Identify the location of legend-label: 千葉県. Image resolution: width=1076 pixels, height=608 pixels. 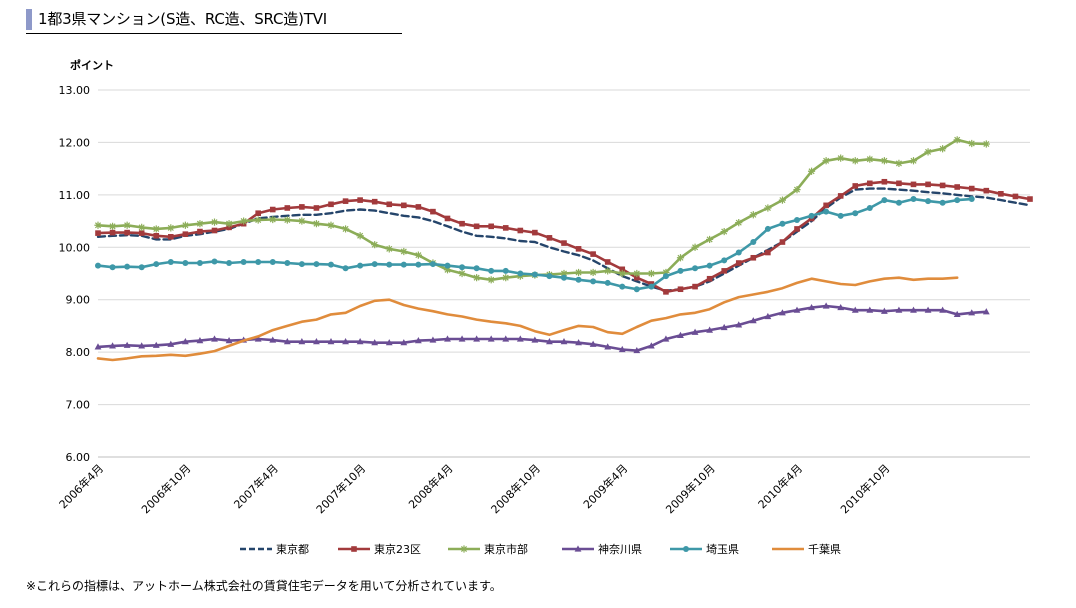
(824, 549).